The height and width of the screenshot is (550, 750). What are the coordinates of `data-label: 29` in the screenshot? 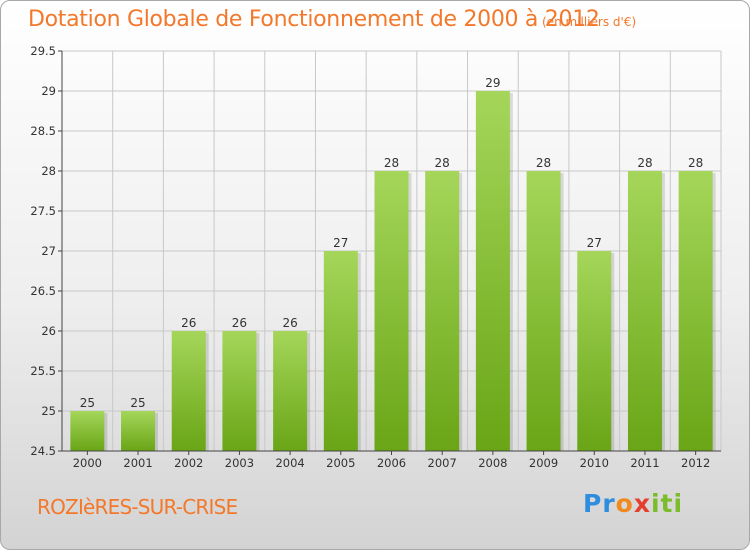 It's located at (492, 83).